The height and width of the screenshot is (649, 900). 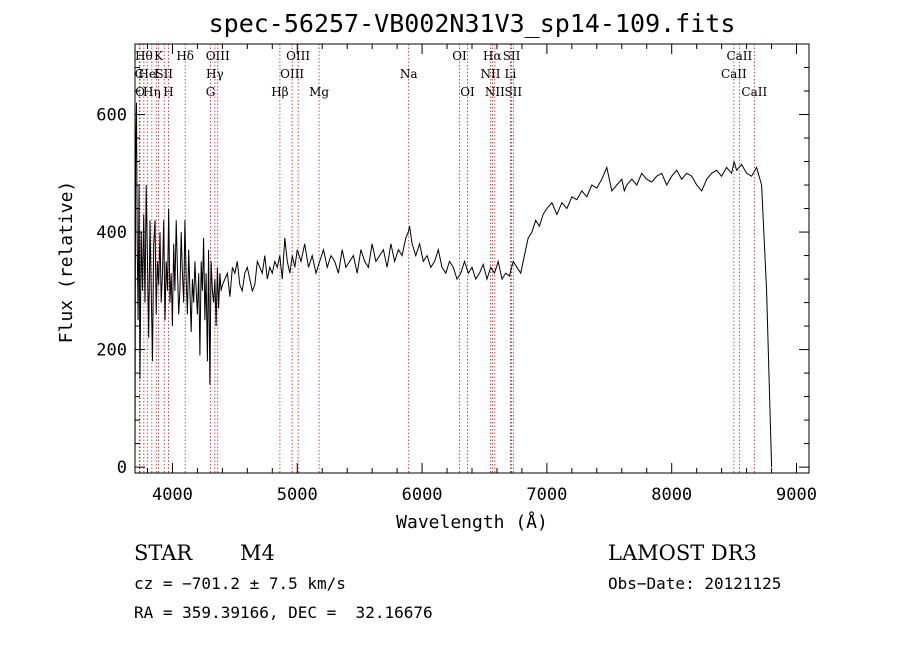 What do you see at coordinates (492, 56) in the screenshot?
I see `line-marker-label: Hα` at bounding box center [492, 56].